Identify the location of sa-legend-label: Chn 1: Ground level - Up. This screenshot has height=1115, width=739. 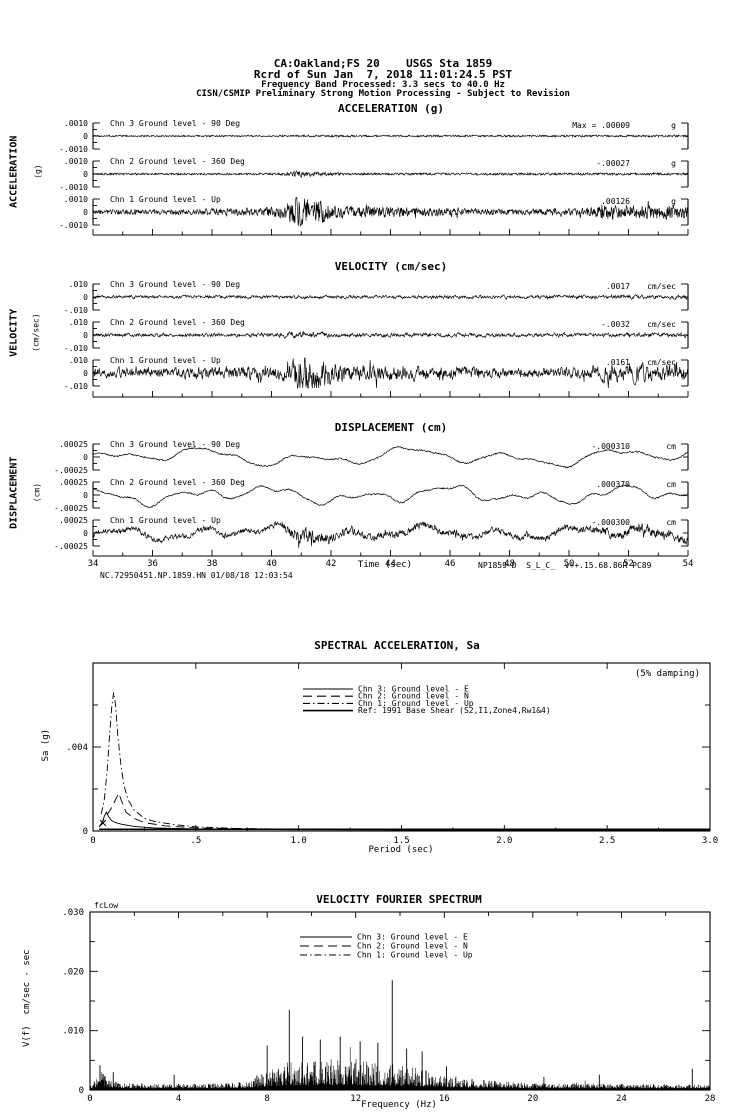
(416, 703).